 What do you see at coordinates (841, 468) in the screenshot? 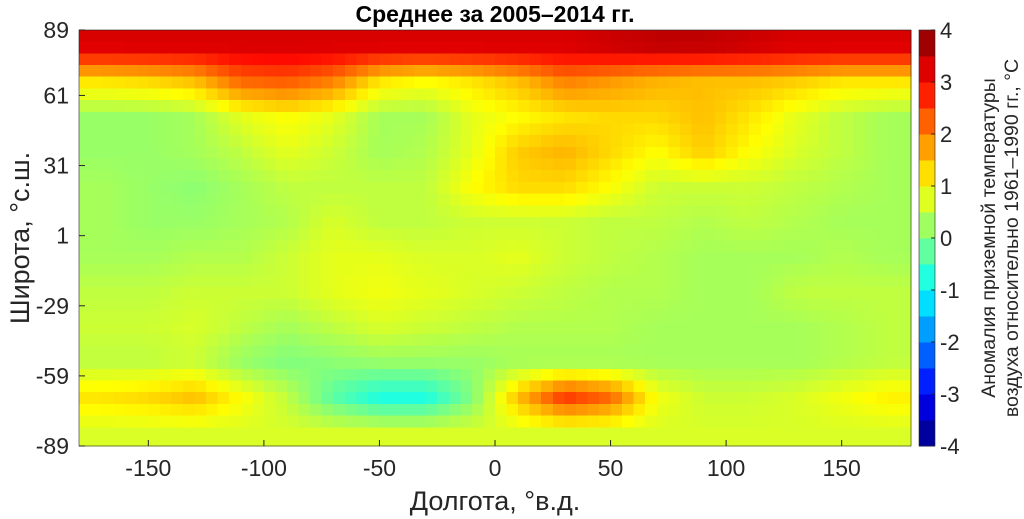
I see `x-tick-label: 150` at bounding box center [841, 468].